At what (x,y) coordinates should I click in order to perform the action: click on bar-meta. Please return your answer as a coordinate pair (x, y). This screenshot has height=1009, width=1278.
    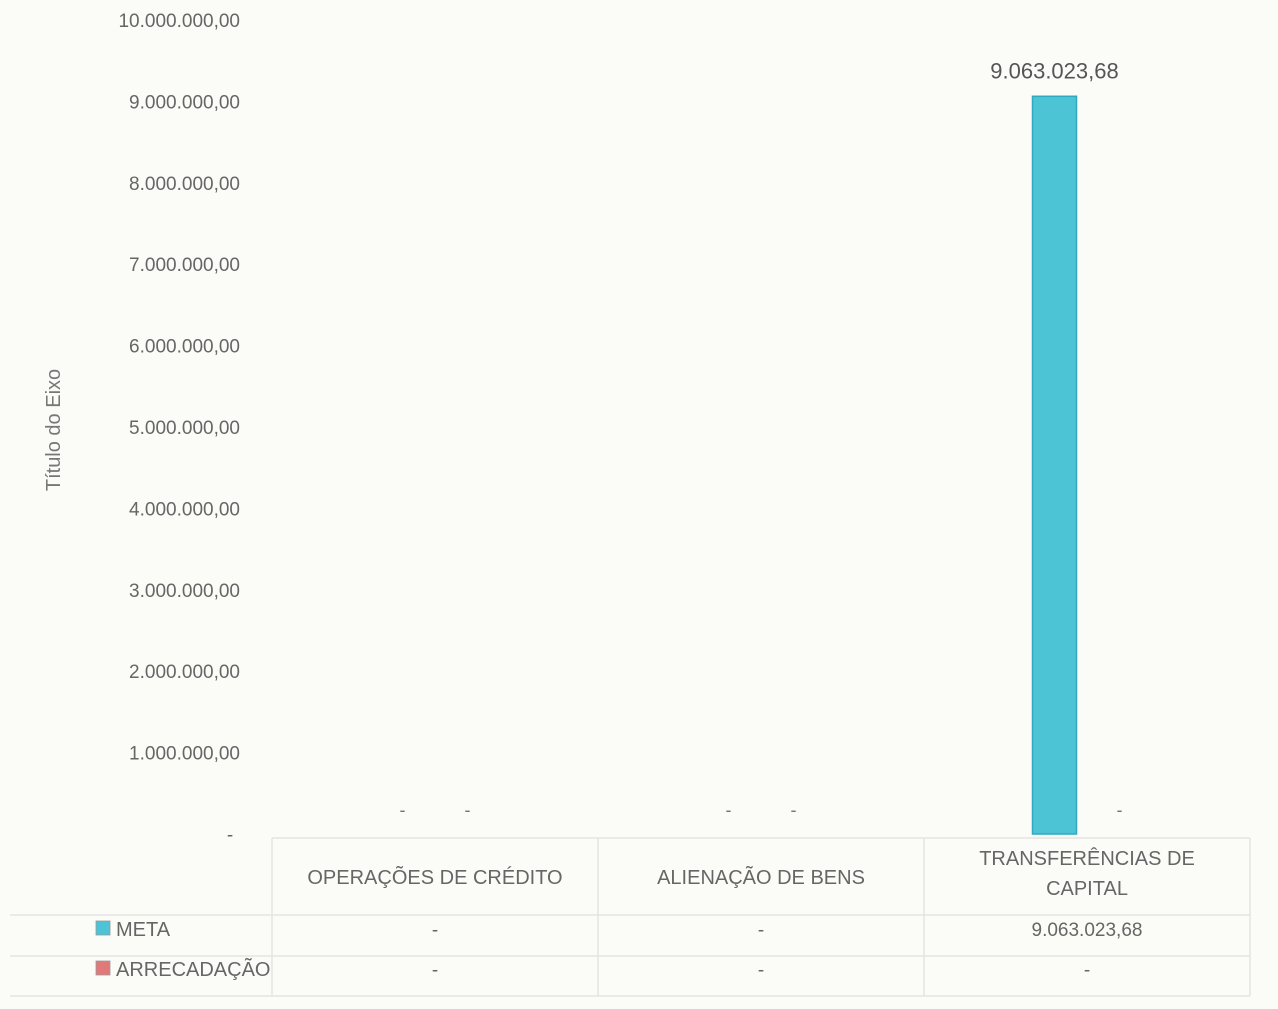
    Looking at the image, I should click on (1054, 465).